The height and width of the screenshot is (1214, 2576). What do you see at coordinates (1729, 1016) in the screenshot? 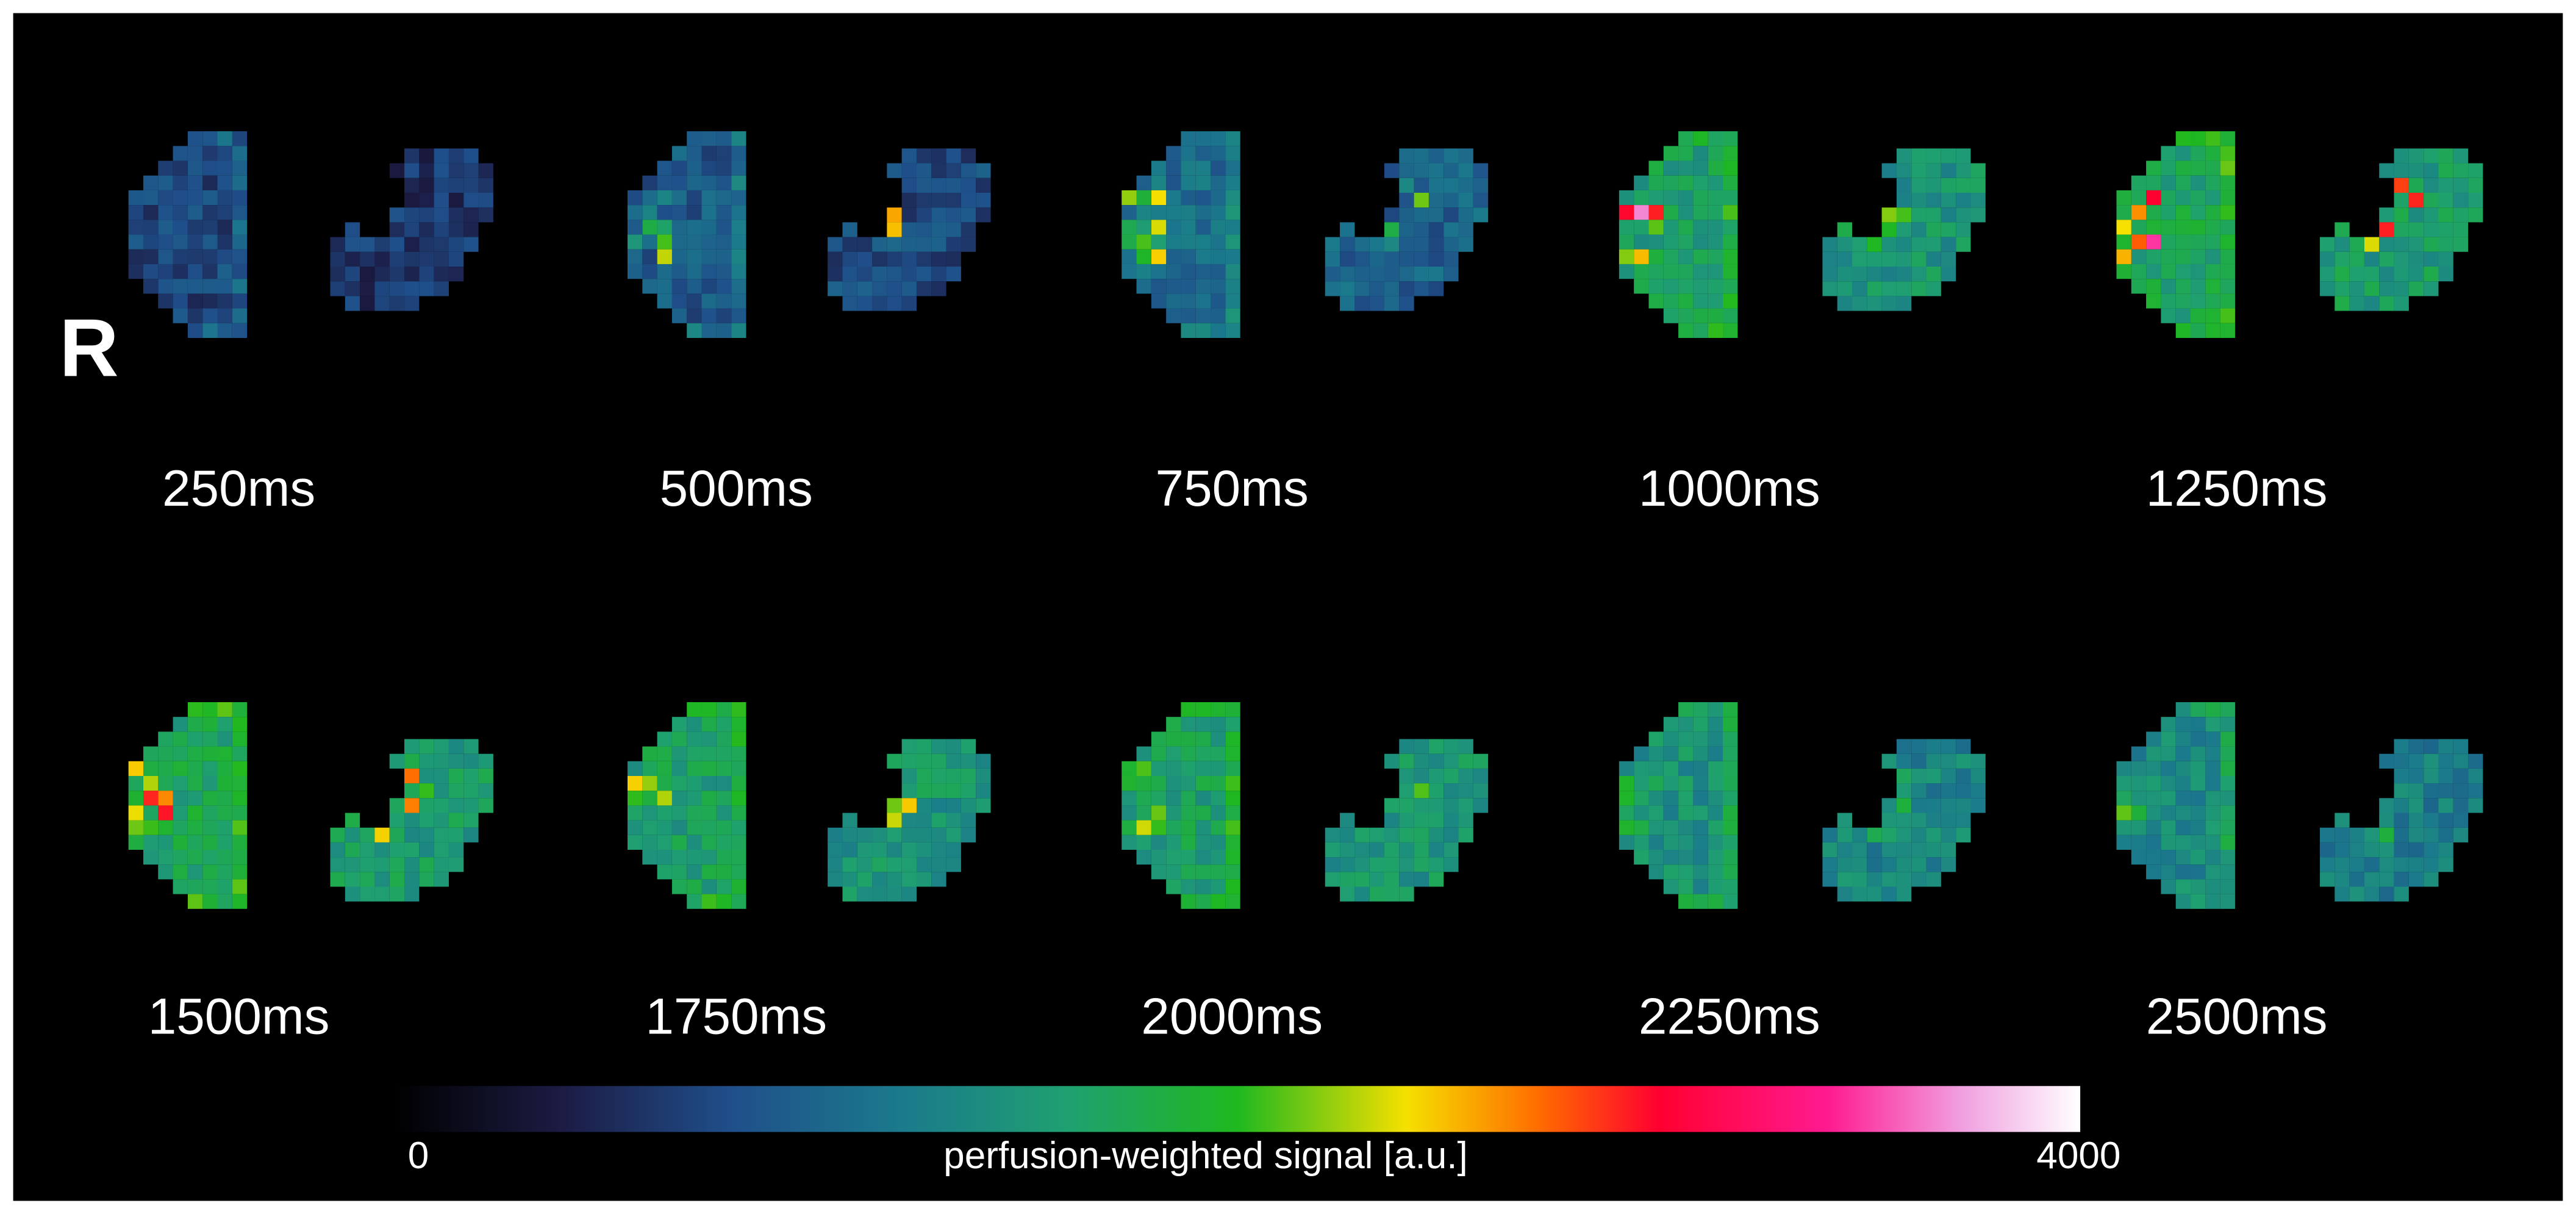
I see `time-label: 2250ms` at bounding box center [1729, 1016].